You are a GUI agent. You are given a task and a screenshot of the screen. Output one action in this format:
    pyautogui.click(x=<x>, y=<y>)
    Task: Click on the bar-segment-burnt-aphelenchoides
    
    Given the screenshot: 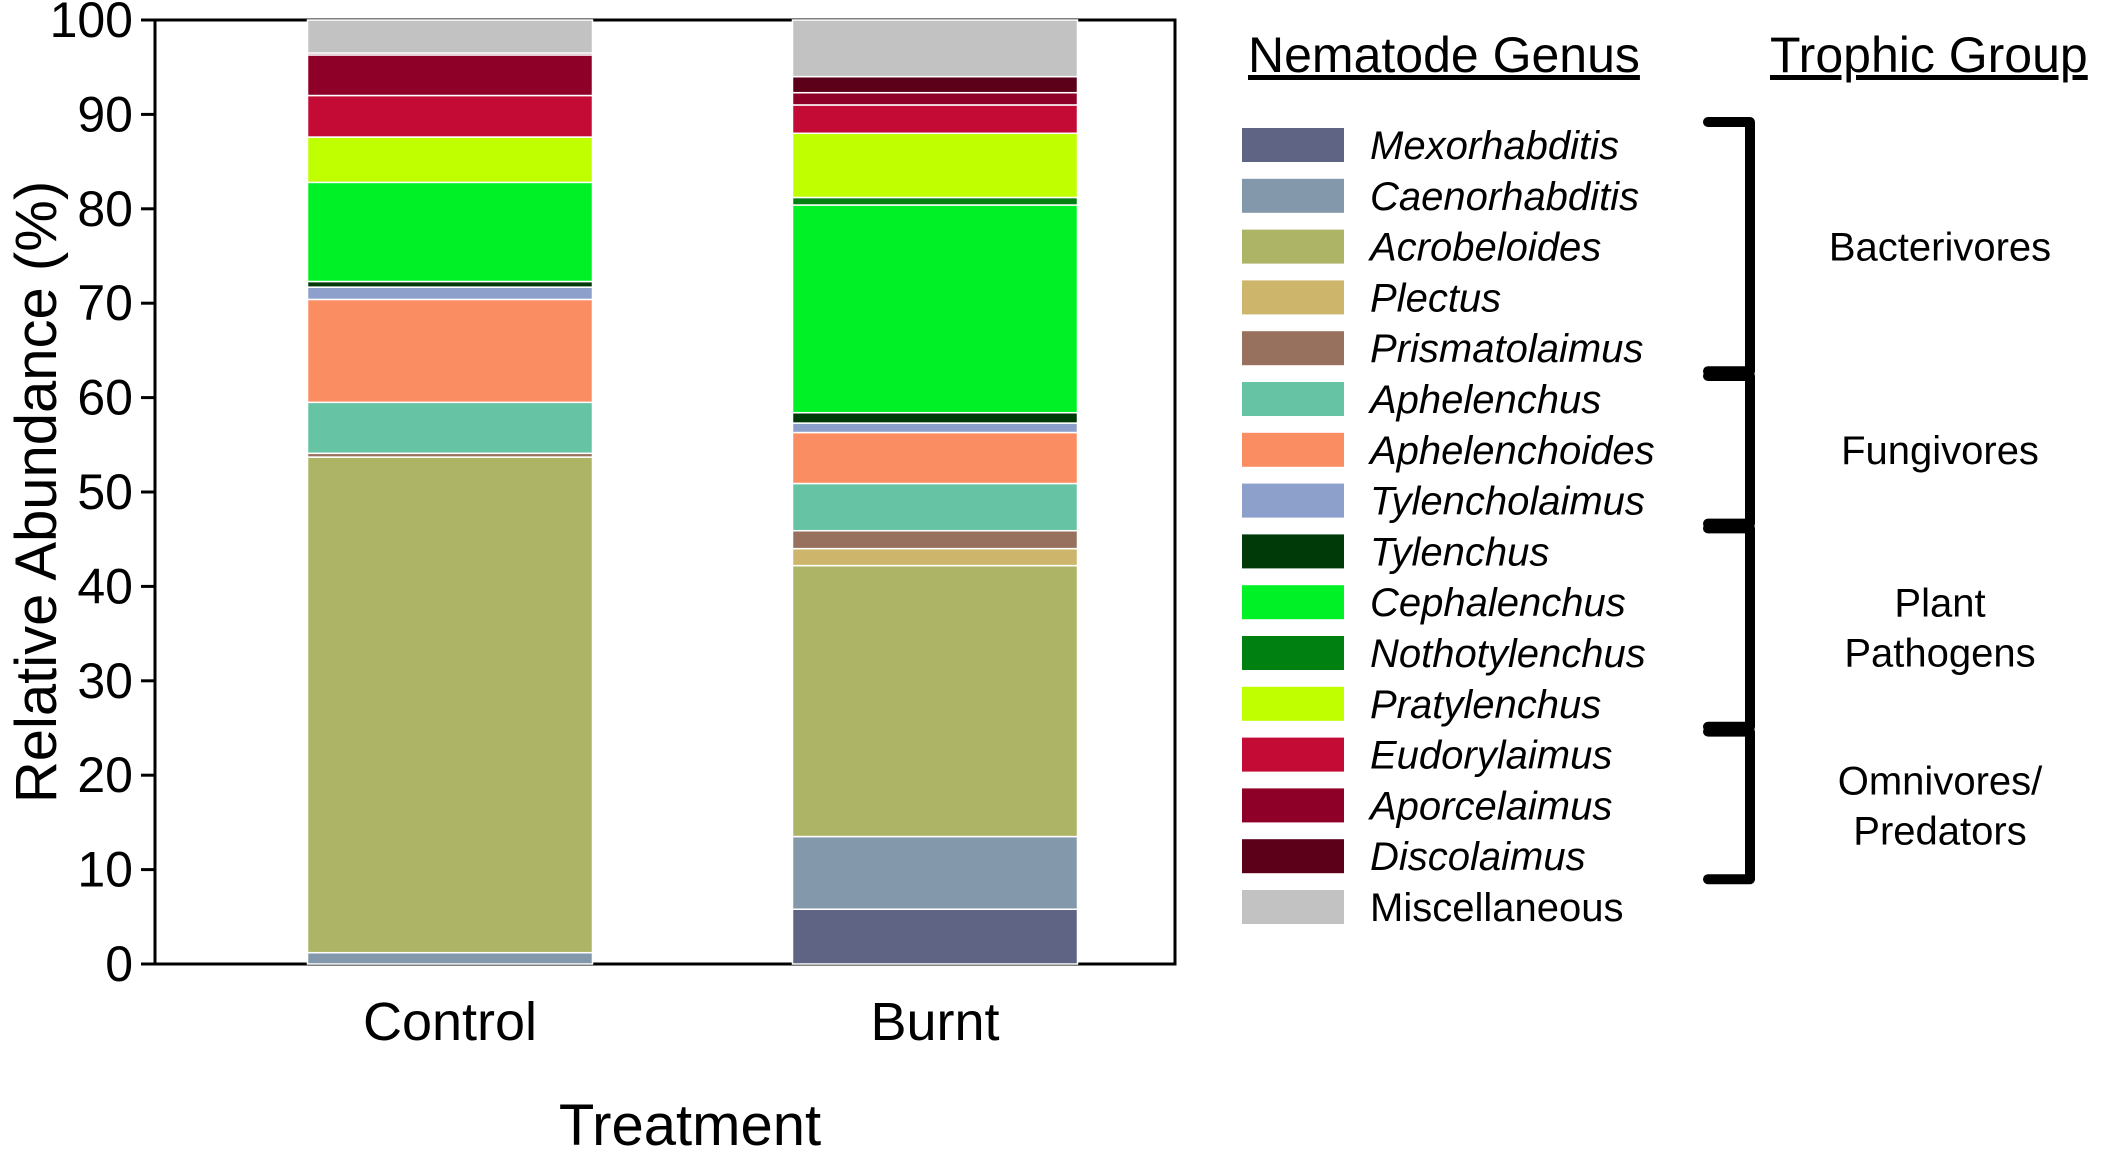 What is the action you would take?
    pyautogui.click(x=935, y=458)
    